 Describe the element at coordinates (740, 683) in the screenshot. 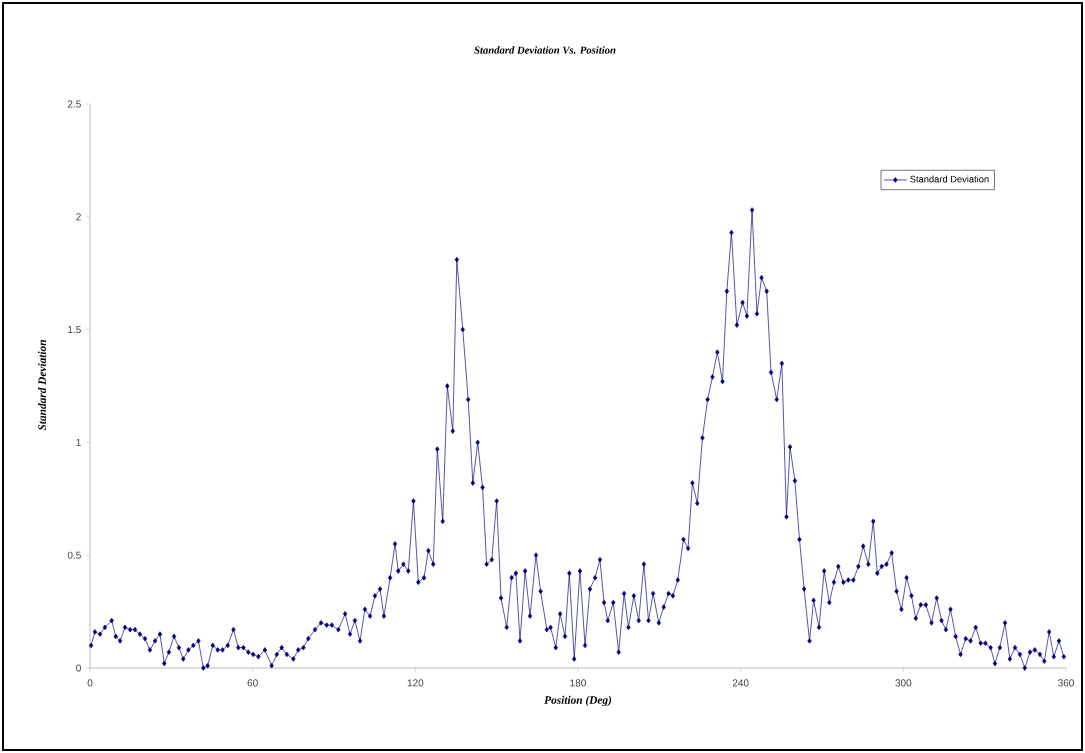

I see `x-tick-label: 240` at that location.